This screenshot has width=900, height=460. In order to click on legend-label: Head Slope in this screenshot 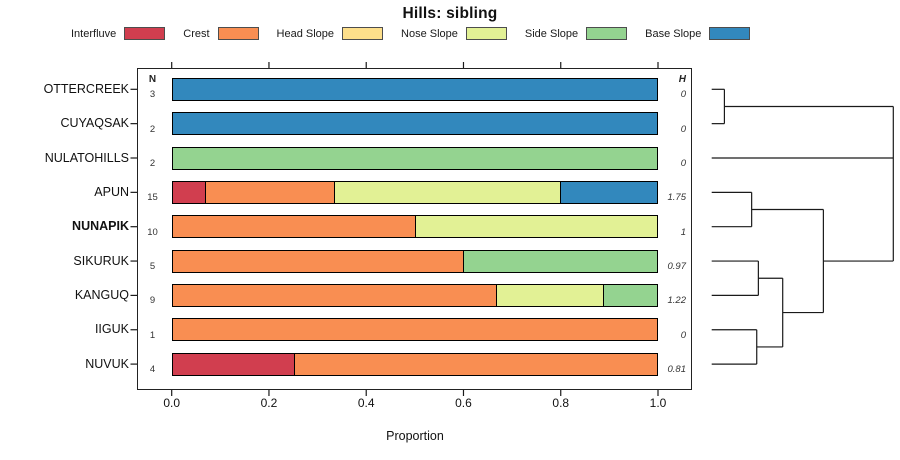, I will do `click(305, 33)`.